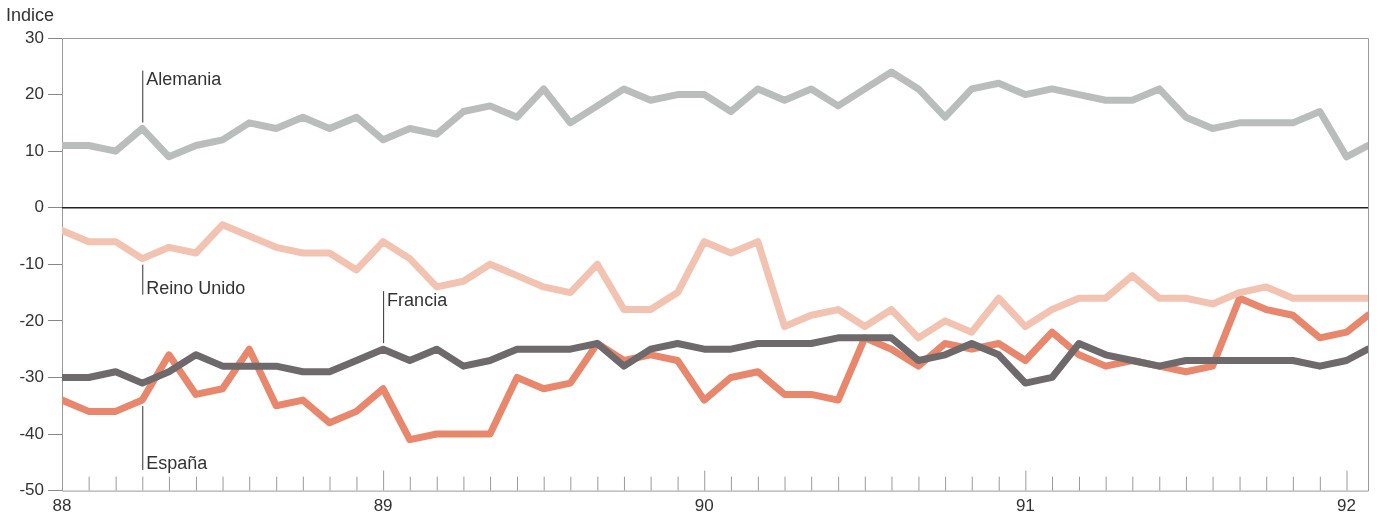 The width and height of the screenshot is (1386, 523). I want to click on series-label: Reino Unido, so click(196, 287).